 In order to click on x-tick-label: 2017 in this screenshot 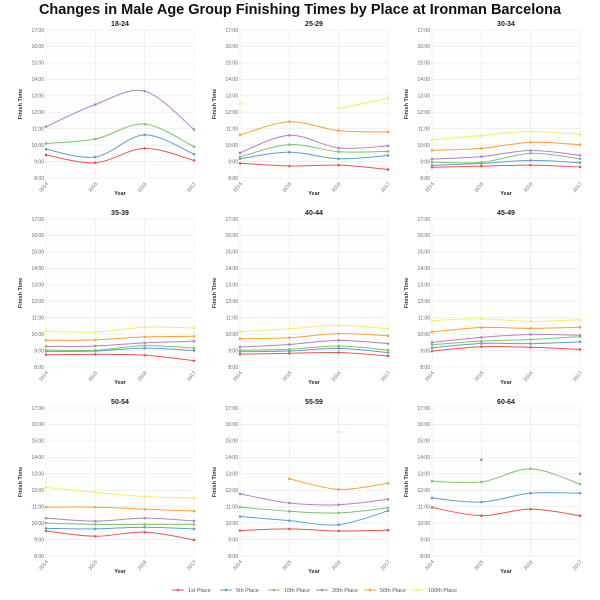, I will do `click(192, 187)`.